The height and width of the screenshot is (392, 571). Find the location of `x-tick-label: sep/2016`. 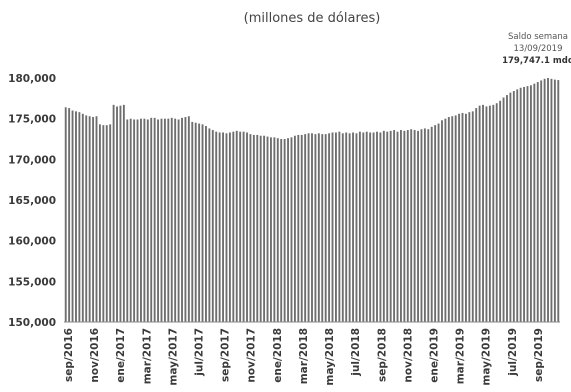

x-tick-label: sep/2016 is located at coordinates (69, 355).